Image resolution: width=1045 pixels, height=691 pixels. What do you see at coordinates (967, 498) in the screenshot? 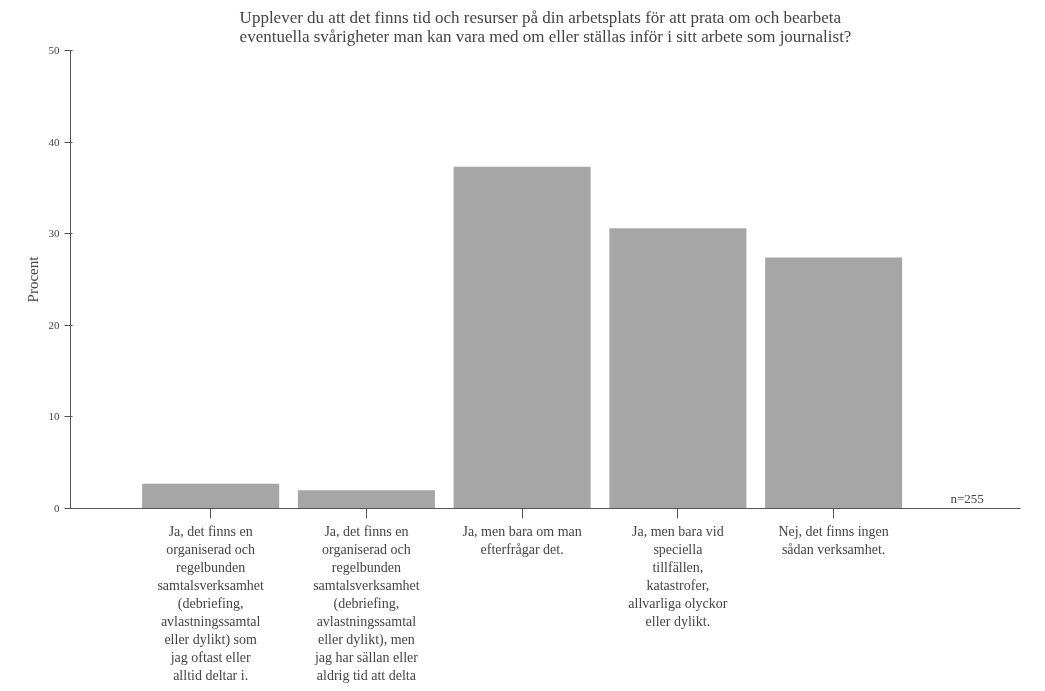
I see `annotation: n=255` at bounding box center [967, 498].